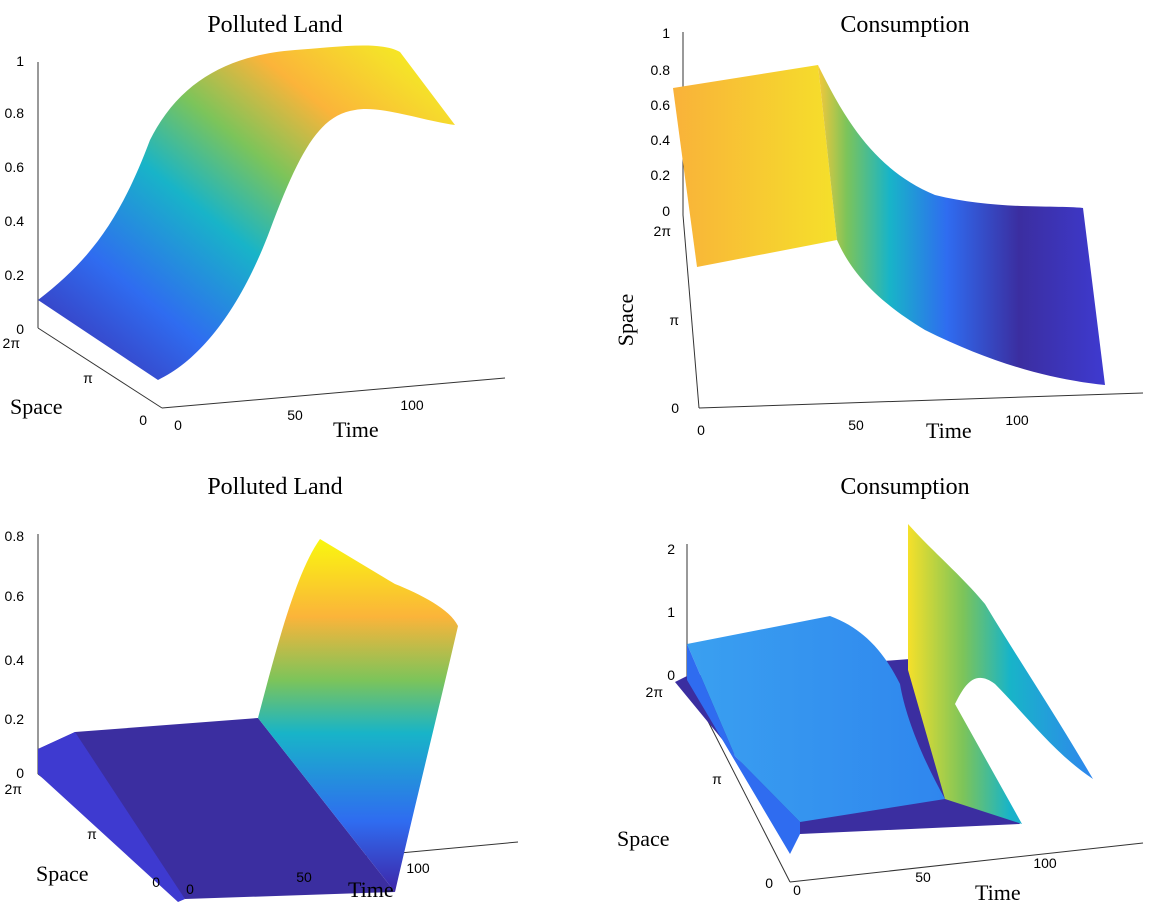  I want to click on surface-rise, so click(358, 715).